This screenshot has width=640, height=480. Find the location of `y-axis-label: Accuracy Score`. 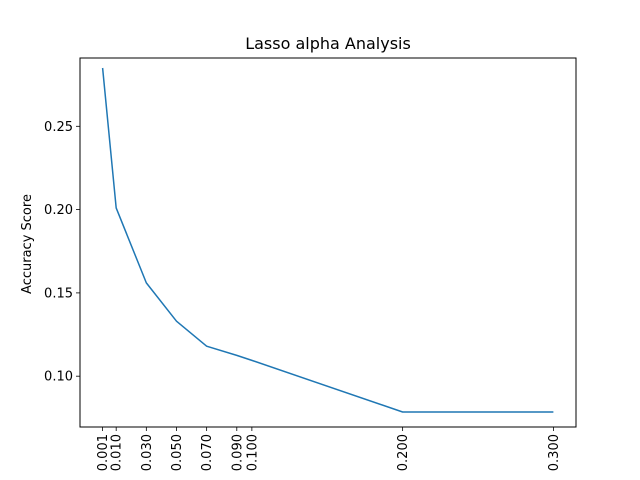

y-axis-label: Accuracy Score is located at coordinates (27, 244).